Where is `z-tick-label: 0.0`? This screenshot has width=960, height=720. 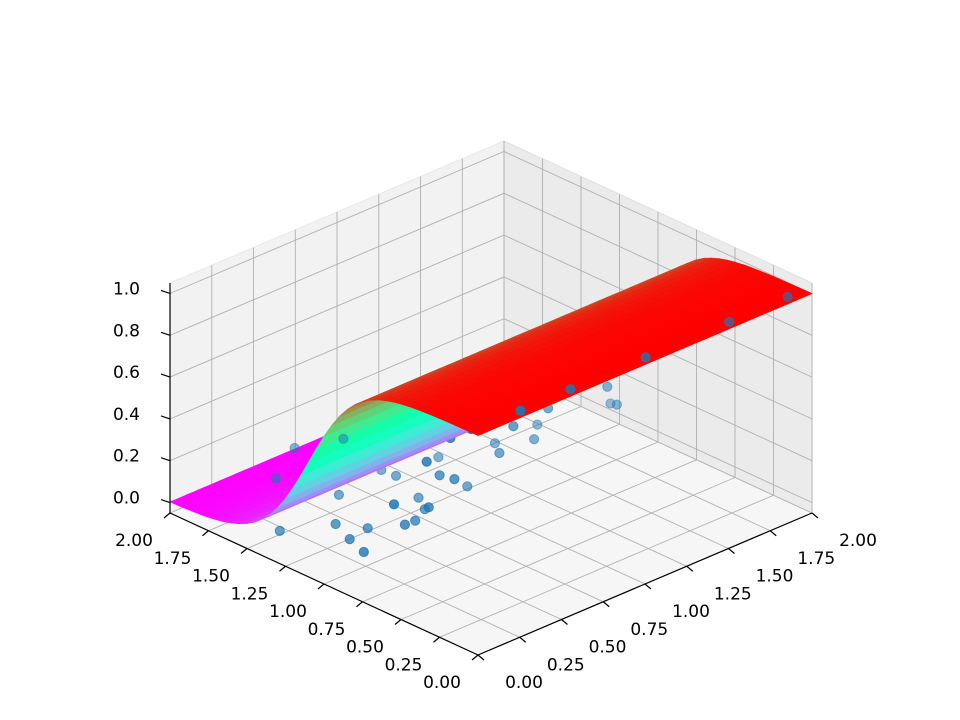 z-tick-label: 0.0 is located at coordinates (126, 499).